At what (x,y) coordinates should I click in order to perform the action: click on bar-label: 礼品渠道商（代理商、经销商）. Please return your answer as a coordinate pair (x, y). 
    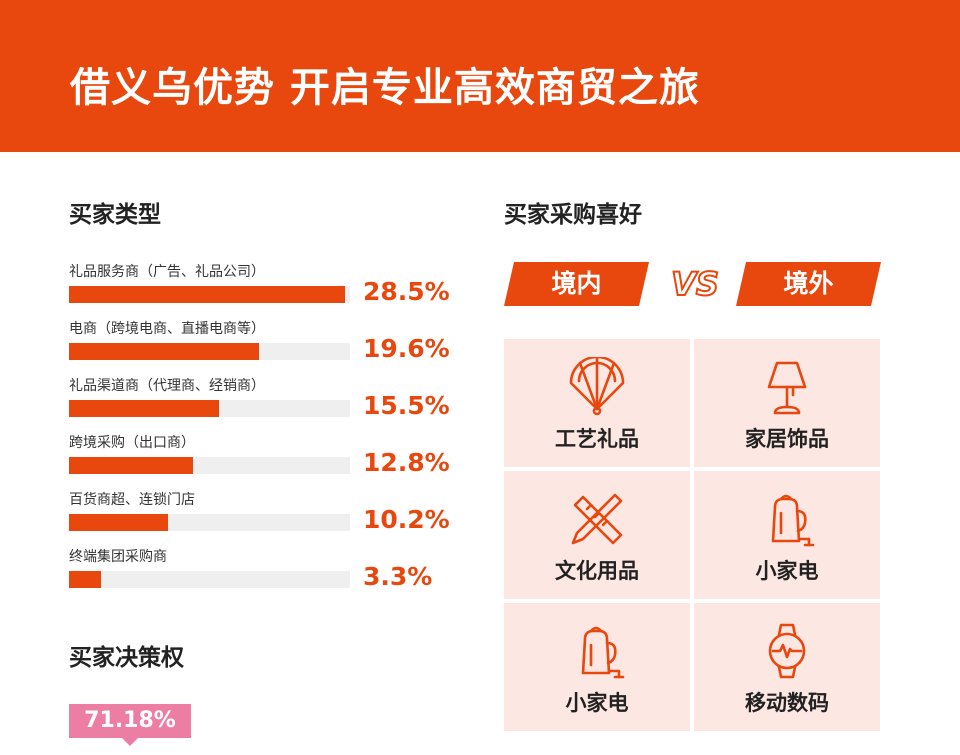
    Looking at the image, I should click on (167, 386).